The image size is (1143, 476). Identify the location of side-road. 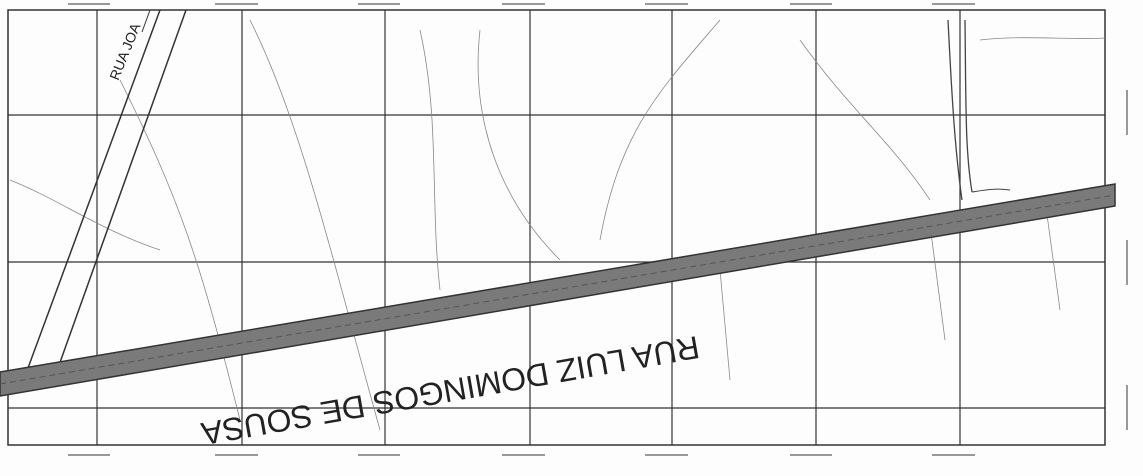
(107, 189).